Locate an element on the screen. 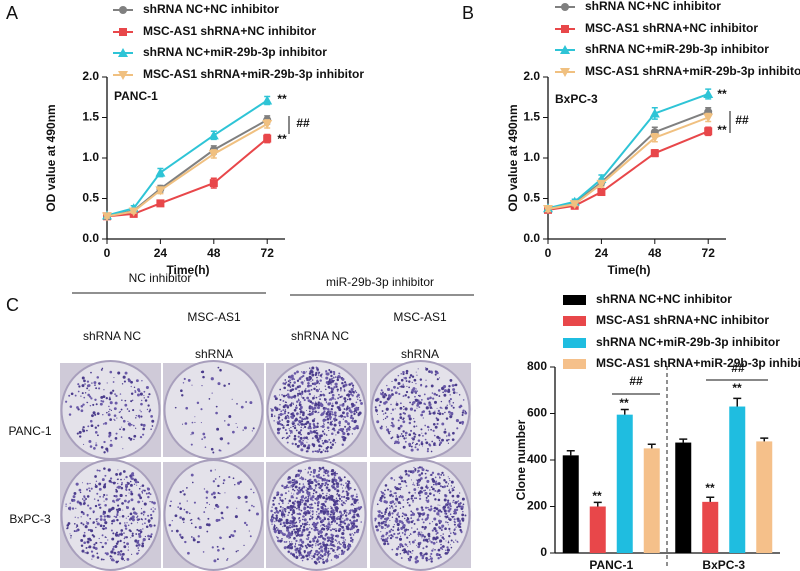  bar is located at coordinates (683, 497).